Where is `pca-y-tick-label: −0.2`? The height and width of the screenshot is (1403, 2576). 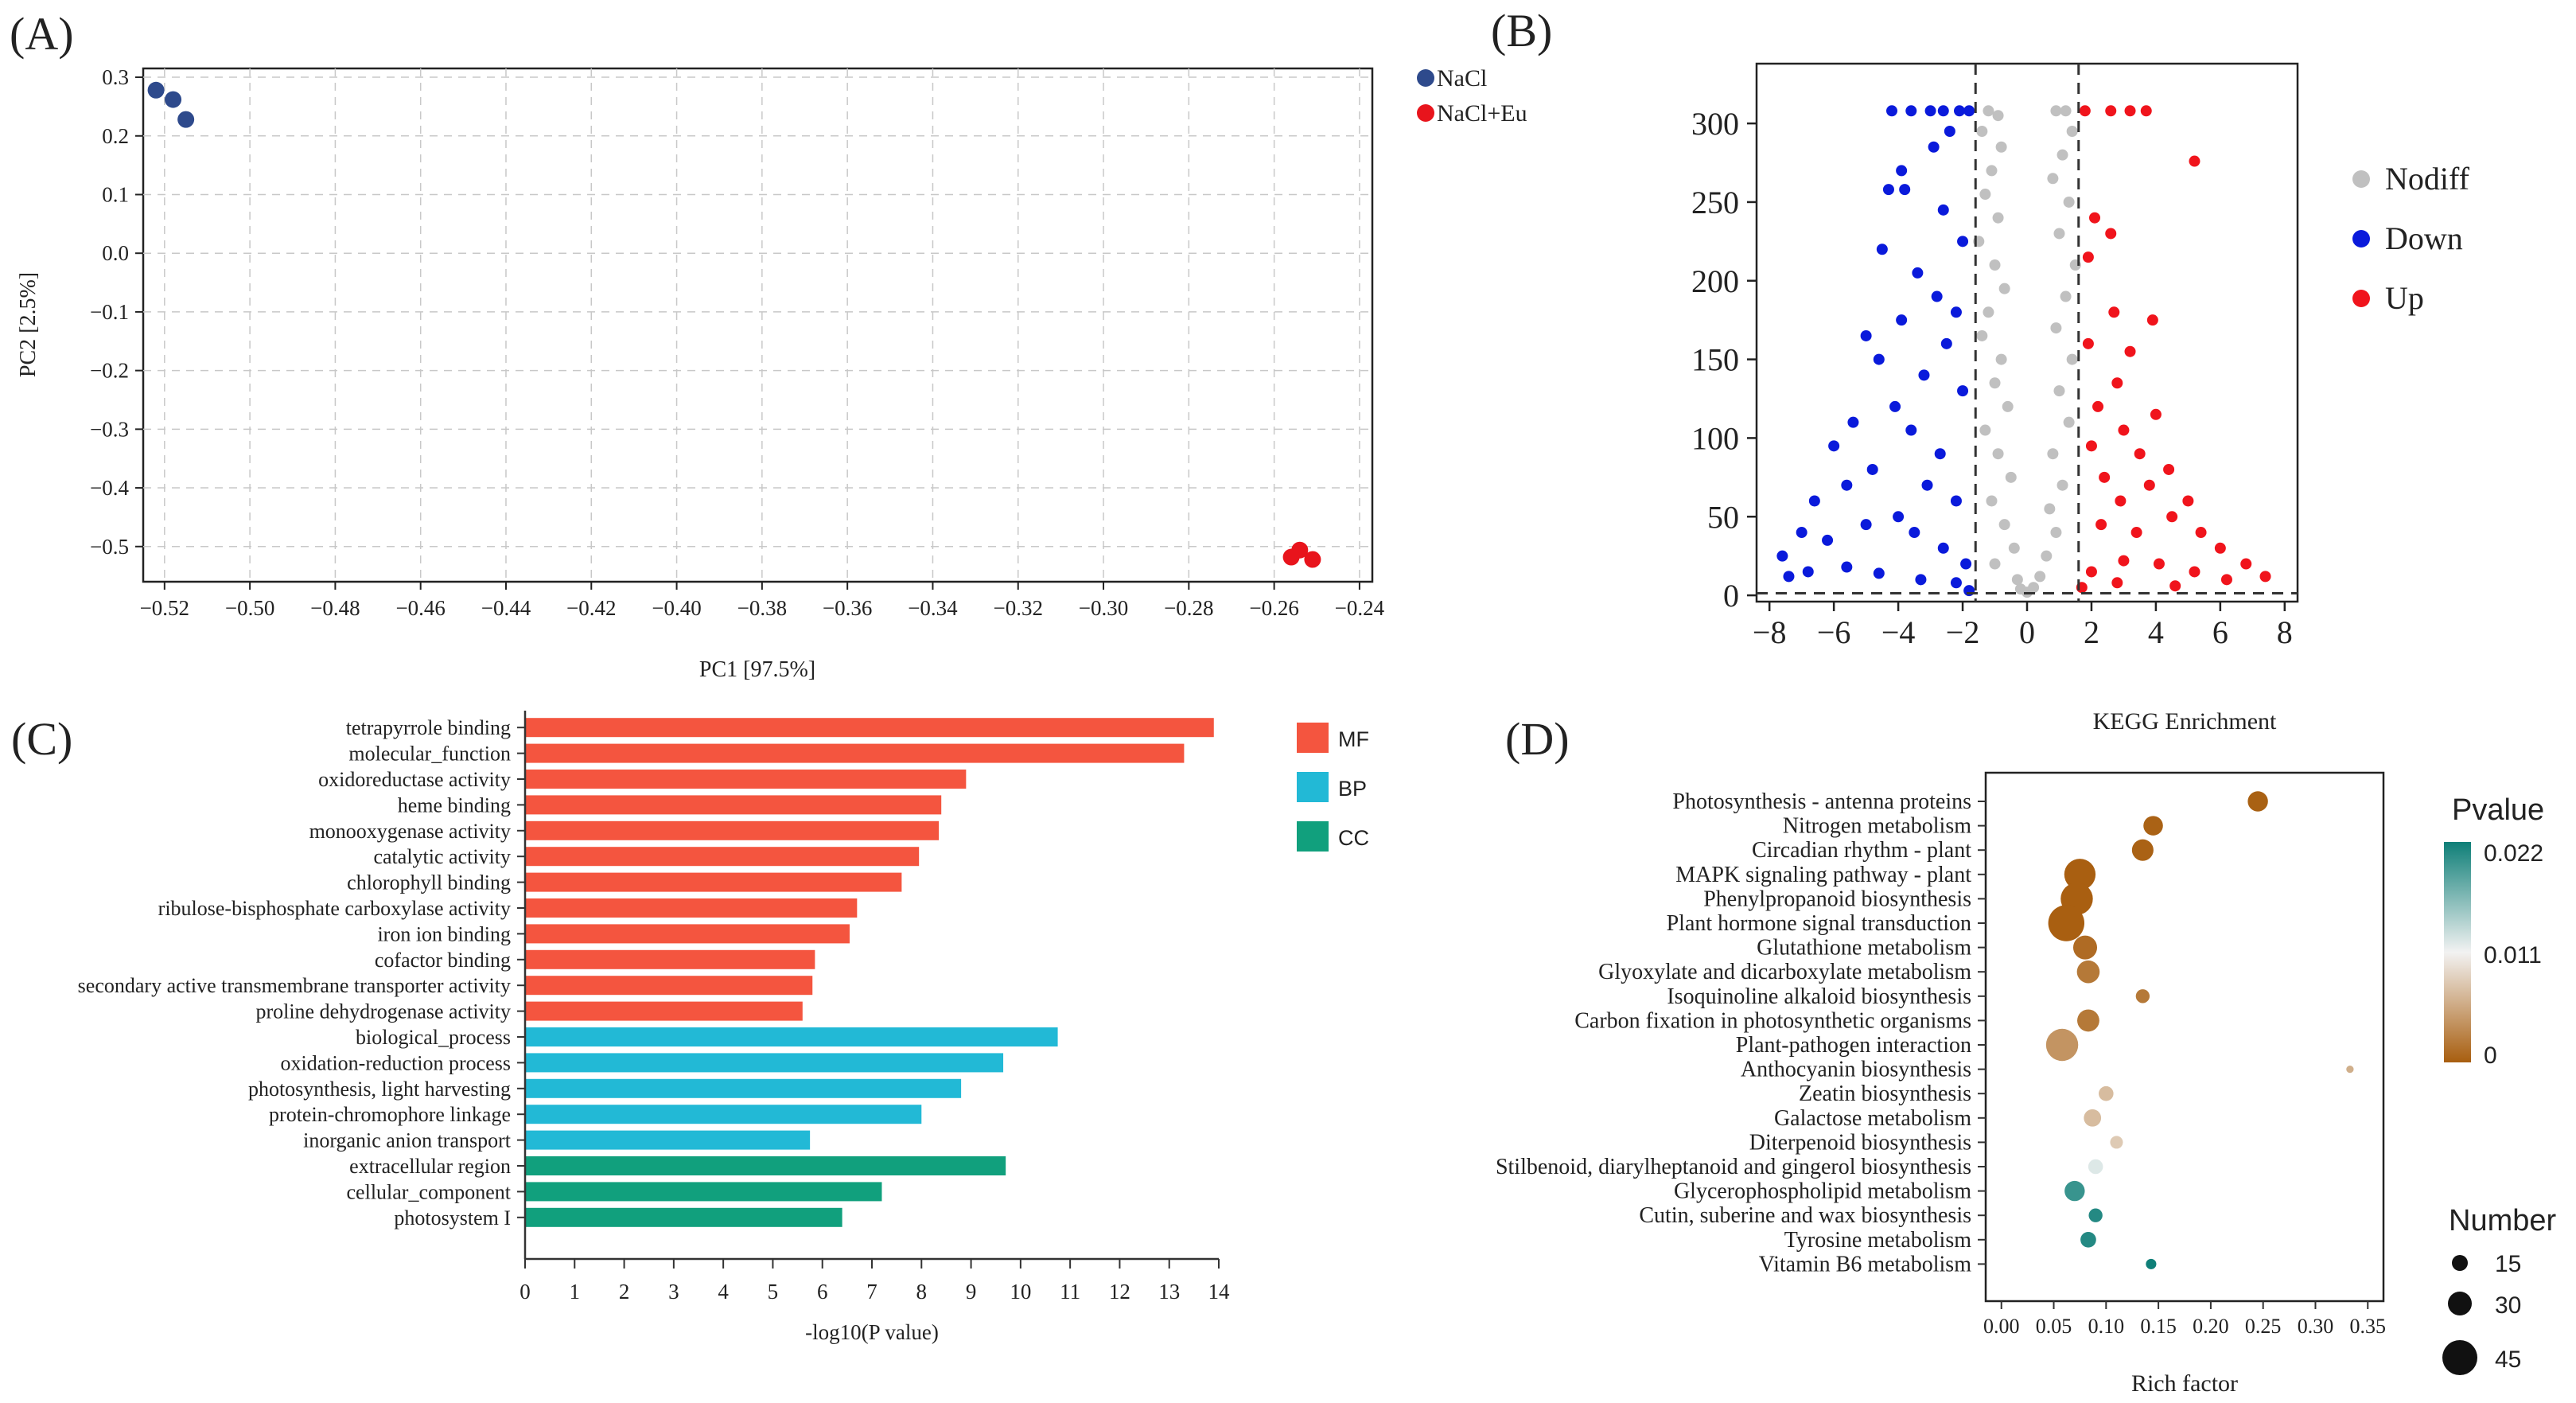
pca-y-tick-label: −0.2 is located at coordinates (109, 371).